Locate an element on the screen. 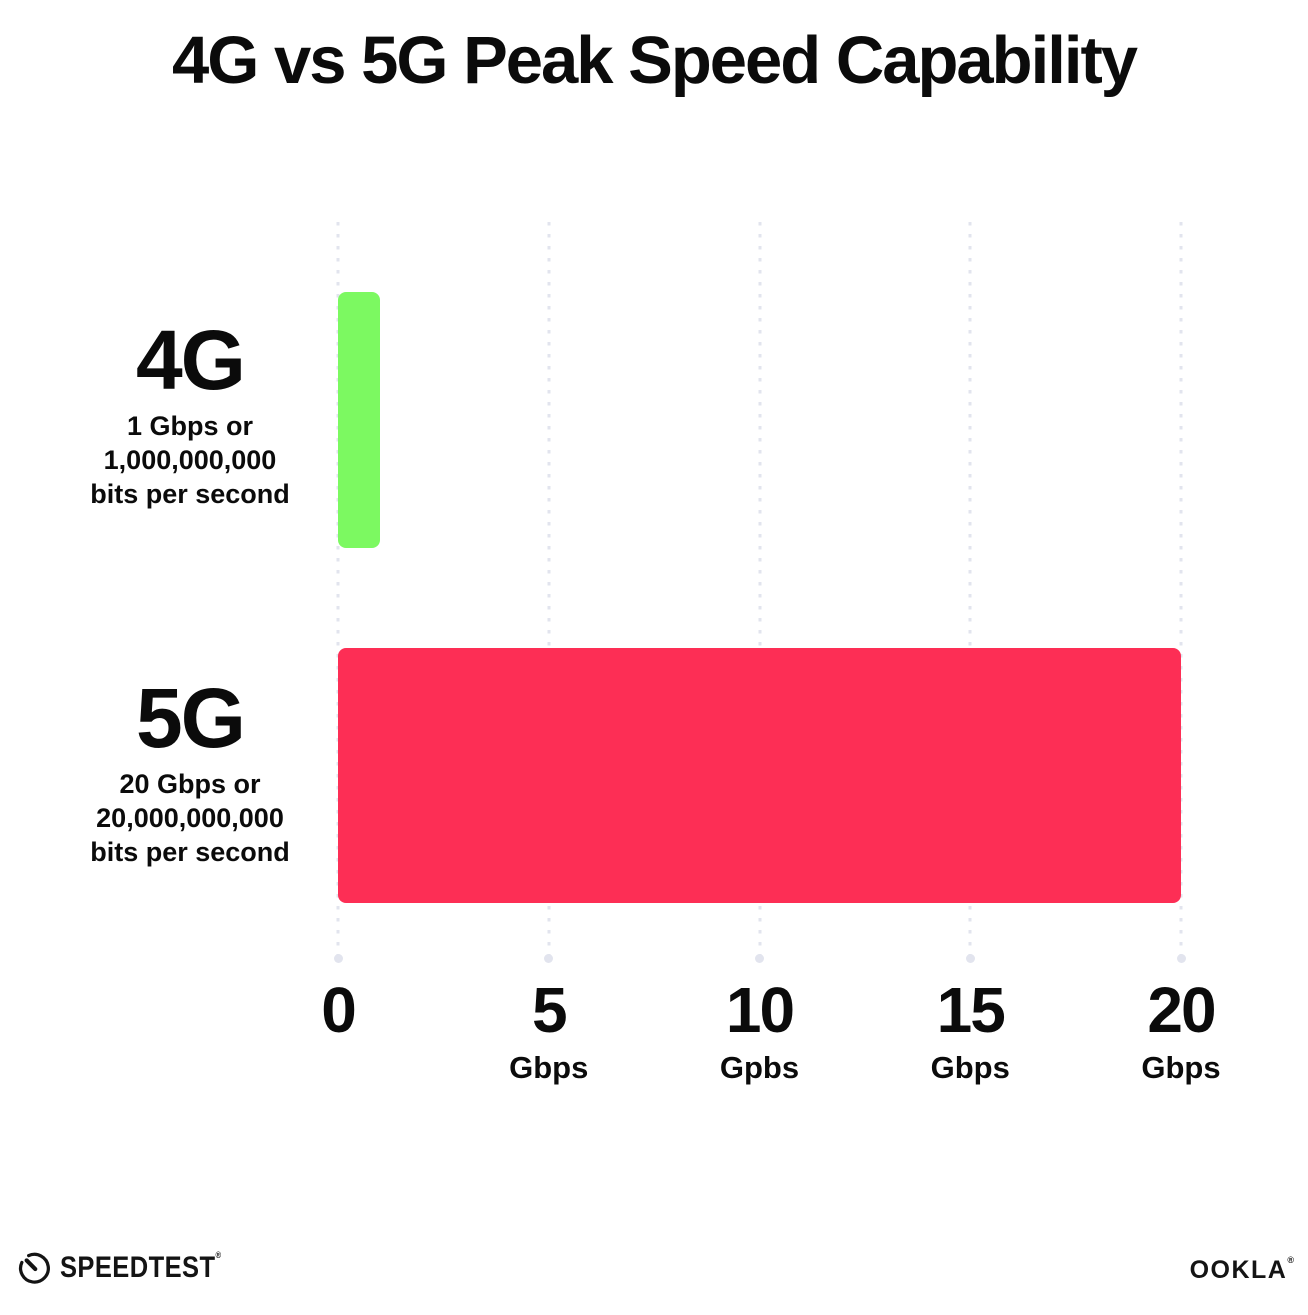  x-tick-number: 20 is located at coordinates (1181, 1010).